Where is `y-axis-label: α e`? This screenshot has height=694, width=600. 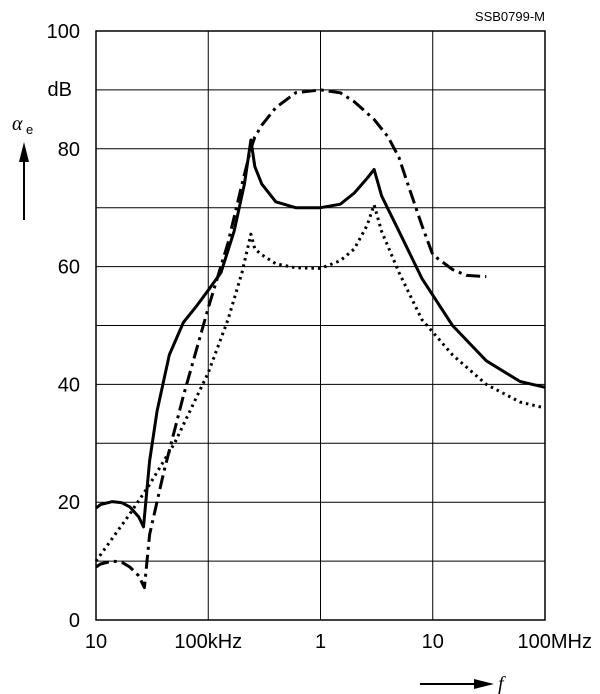
y-axis-label: α e is located at coordinates (22, 166).